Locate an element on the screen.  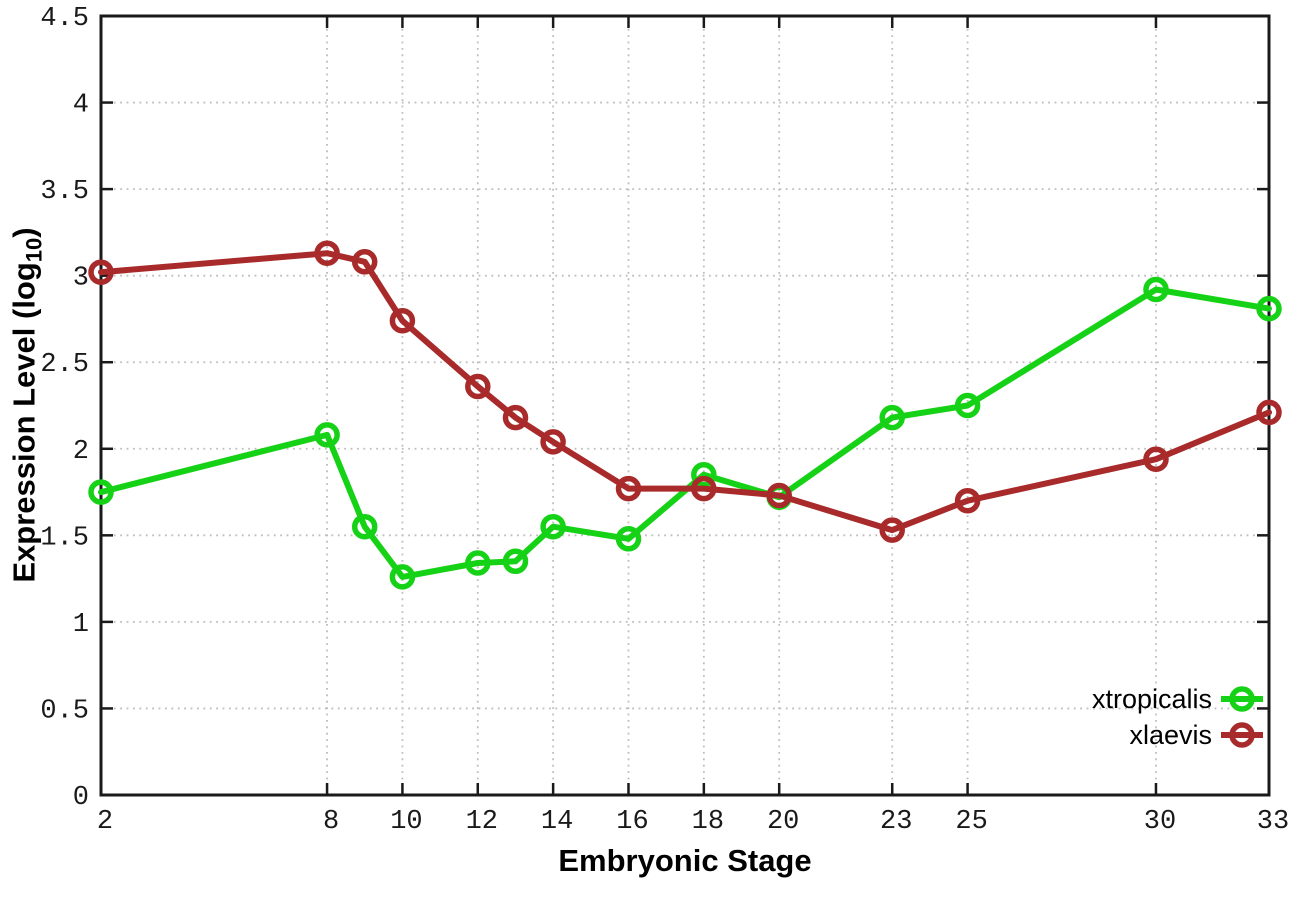
y-tick-label: 1 is located at coordinates (81, 625).